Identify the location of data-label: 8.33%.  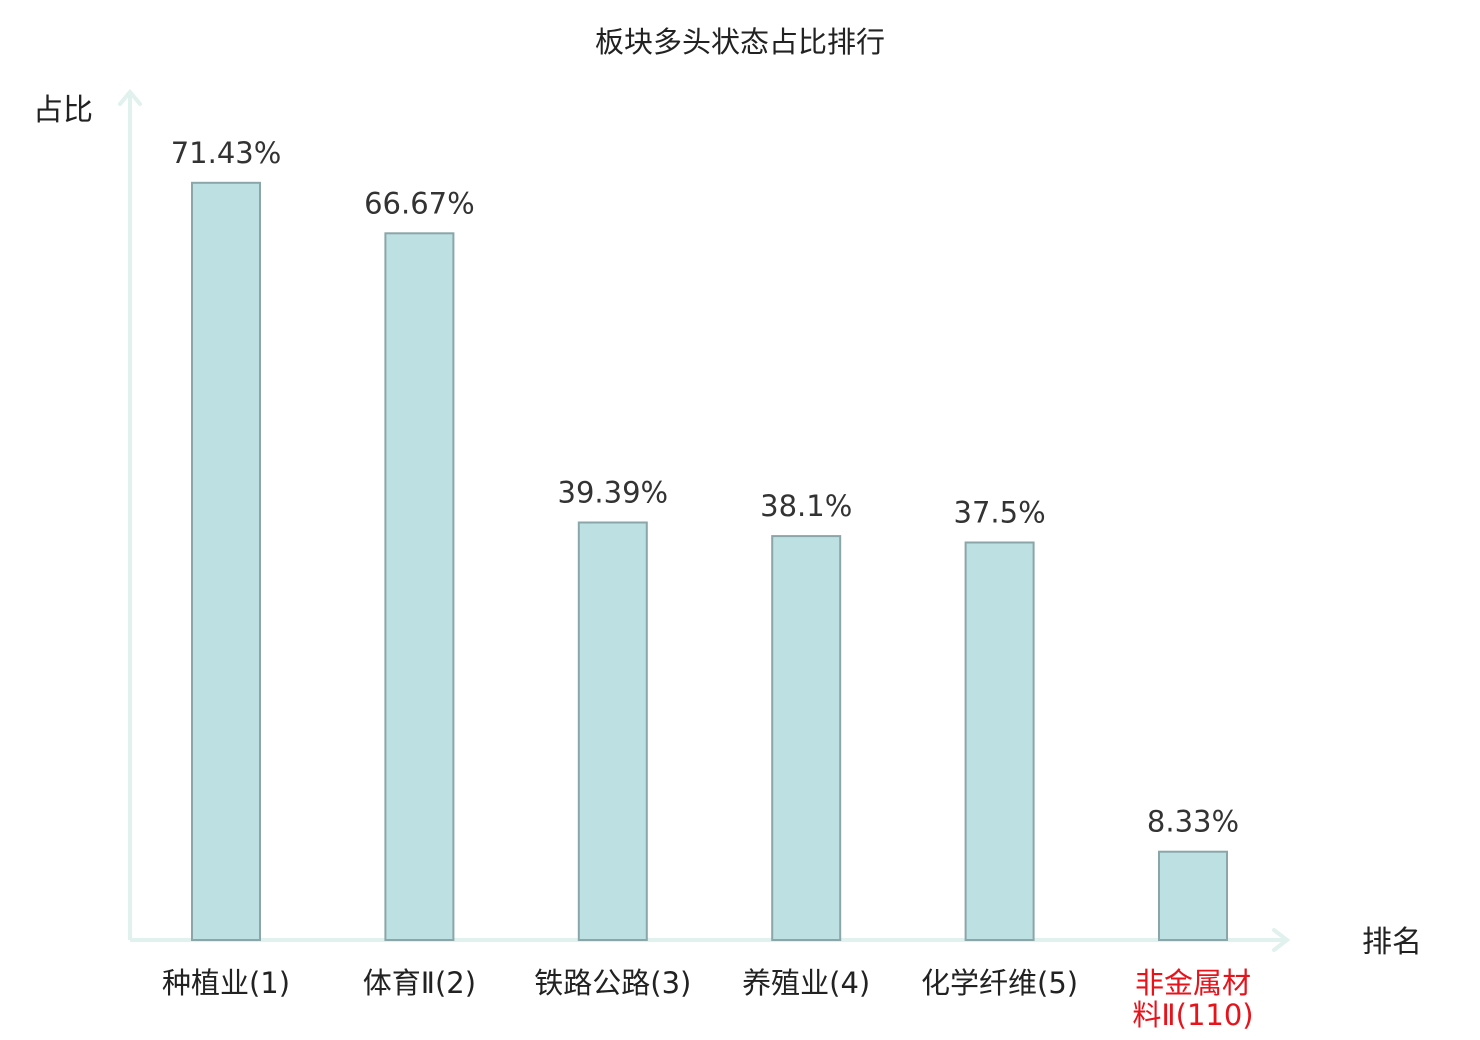
(1193, 822).